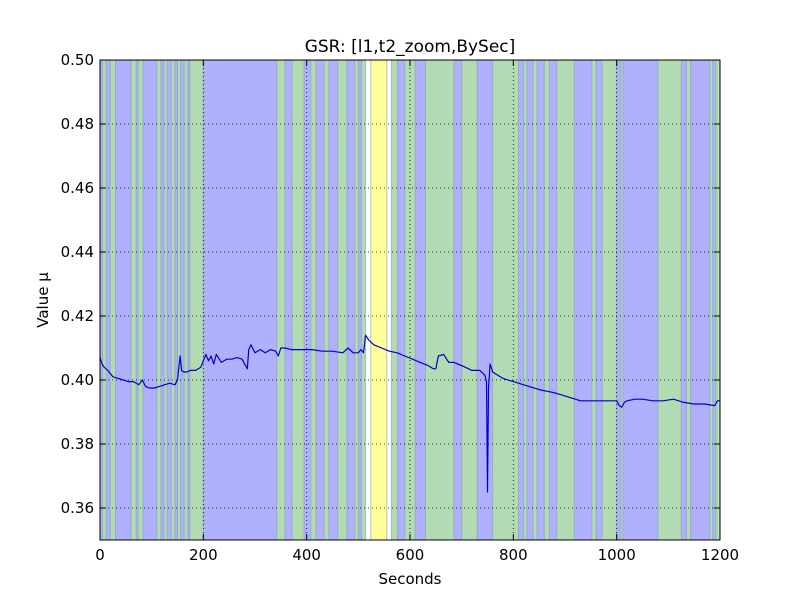 Image resolution: width=800 pixels, height=604 pixels. I want to click on x-tick-label: 400, so click(306, 555).